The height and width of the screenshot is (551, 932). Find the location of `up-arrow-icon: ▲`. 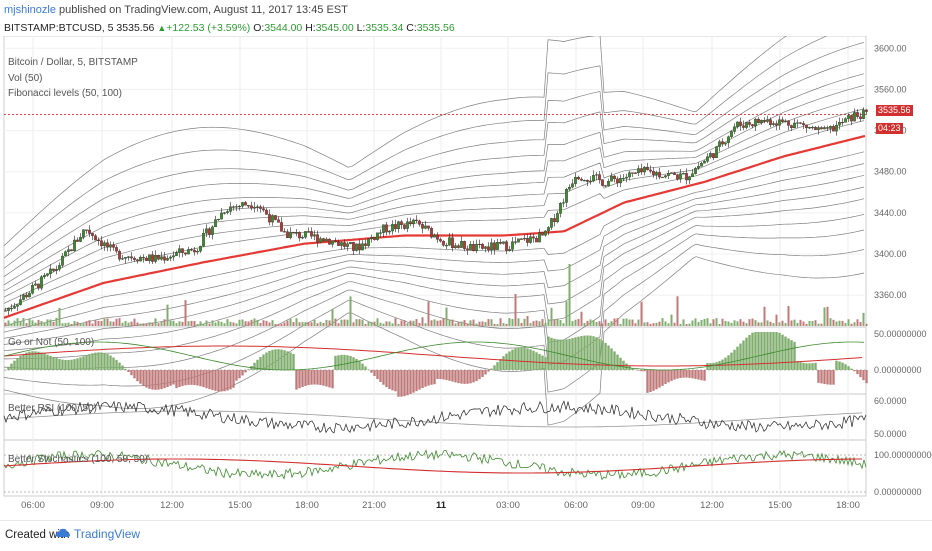

up-arrow-icon: ▲ is located at coordinates (162, 28).